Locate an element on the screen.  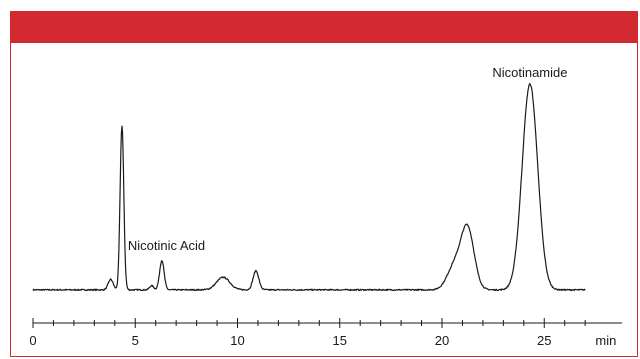
x-axis: 0 5 10 15 20 25 is located at coordinates (326, 333).